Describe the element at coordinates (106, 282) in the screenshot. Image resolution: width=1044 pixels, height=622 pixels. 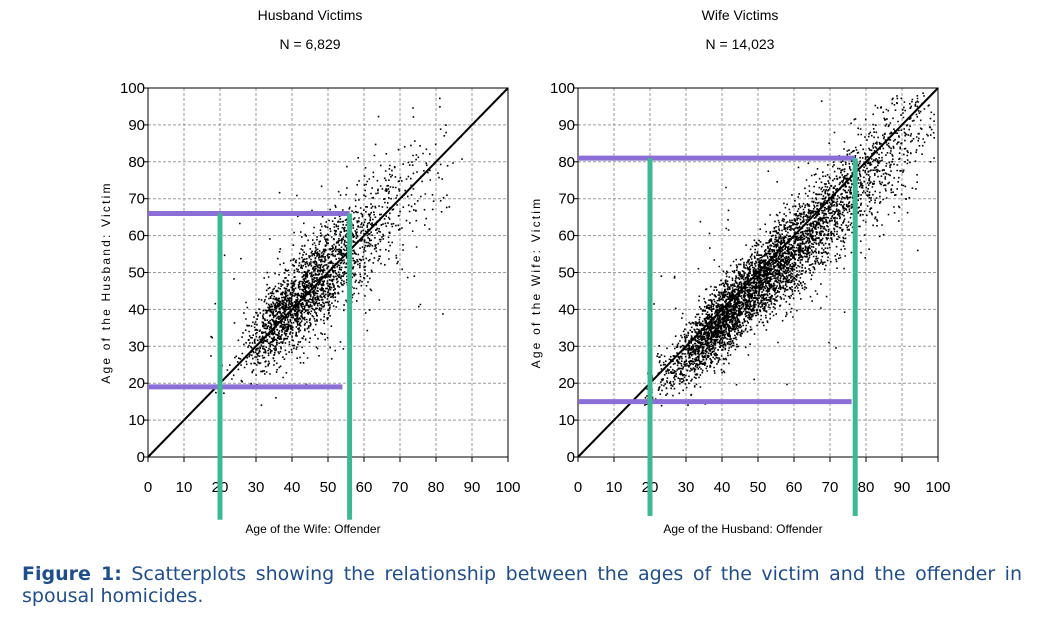
I see `y-axis-label: Age of the Husband: Victim` at that location.